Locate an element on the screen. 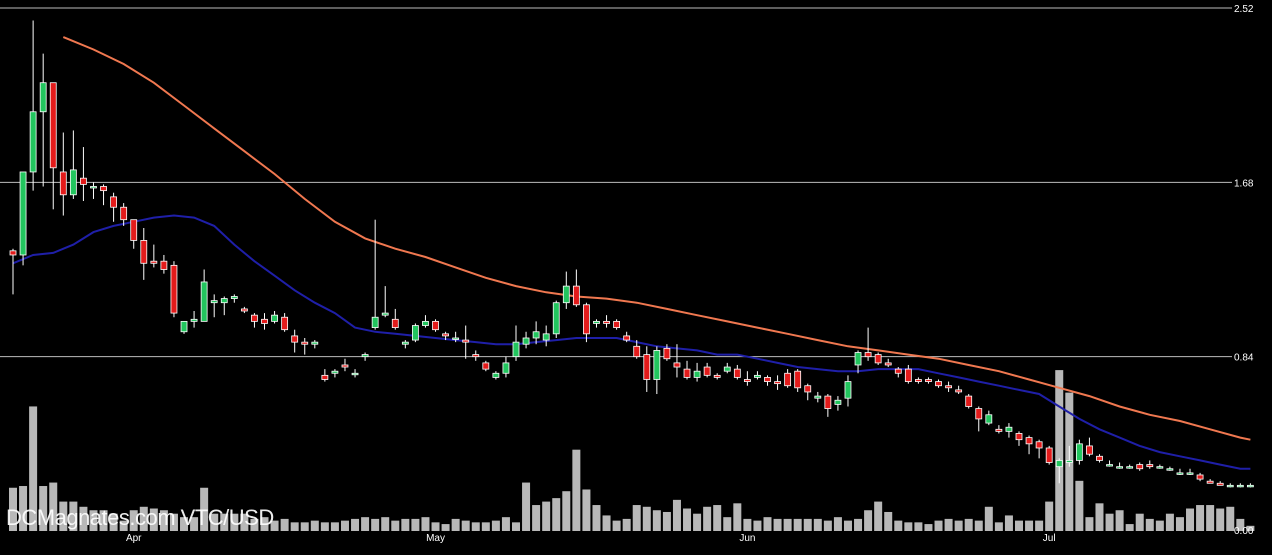 This screenshot has height=555, width=1272. y-tick-label: 1.68 is located at coordinates (1244, 183).